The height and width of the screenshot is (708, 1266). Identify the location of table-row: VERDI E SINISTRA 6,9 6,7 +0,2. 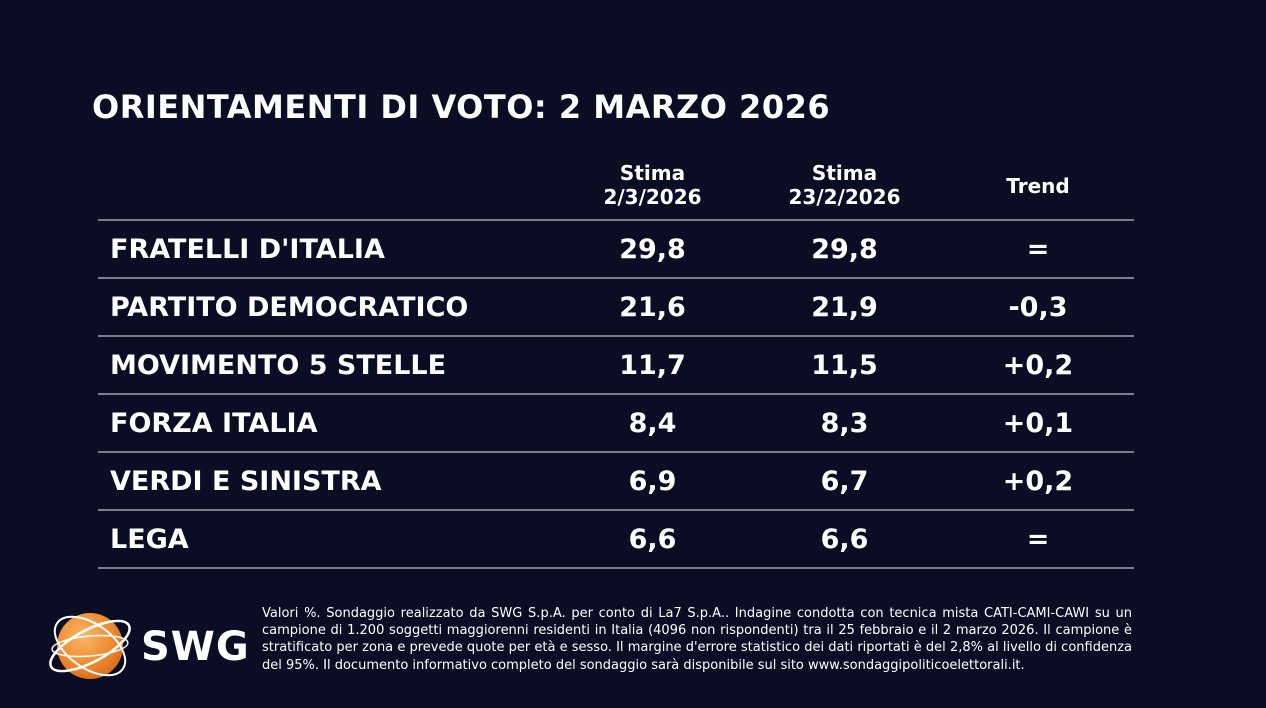
(616, 482).